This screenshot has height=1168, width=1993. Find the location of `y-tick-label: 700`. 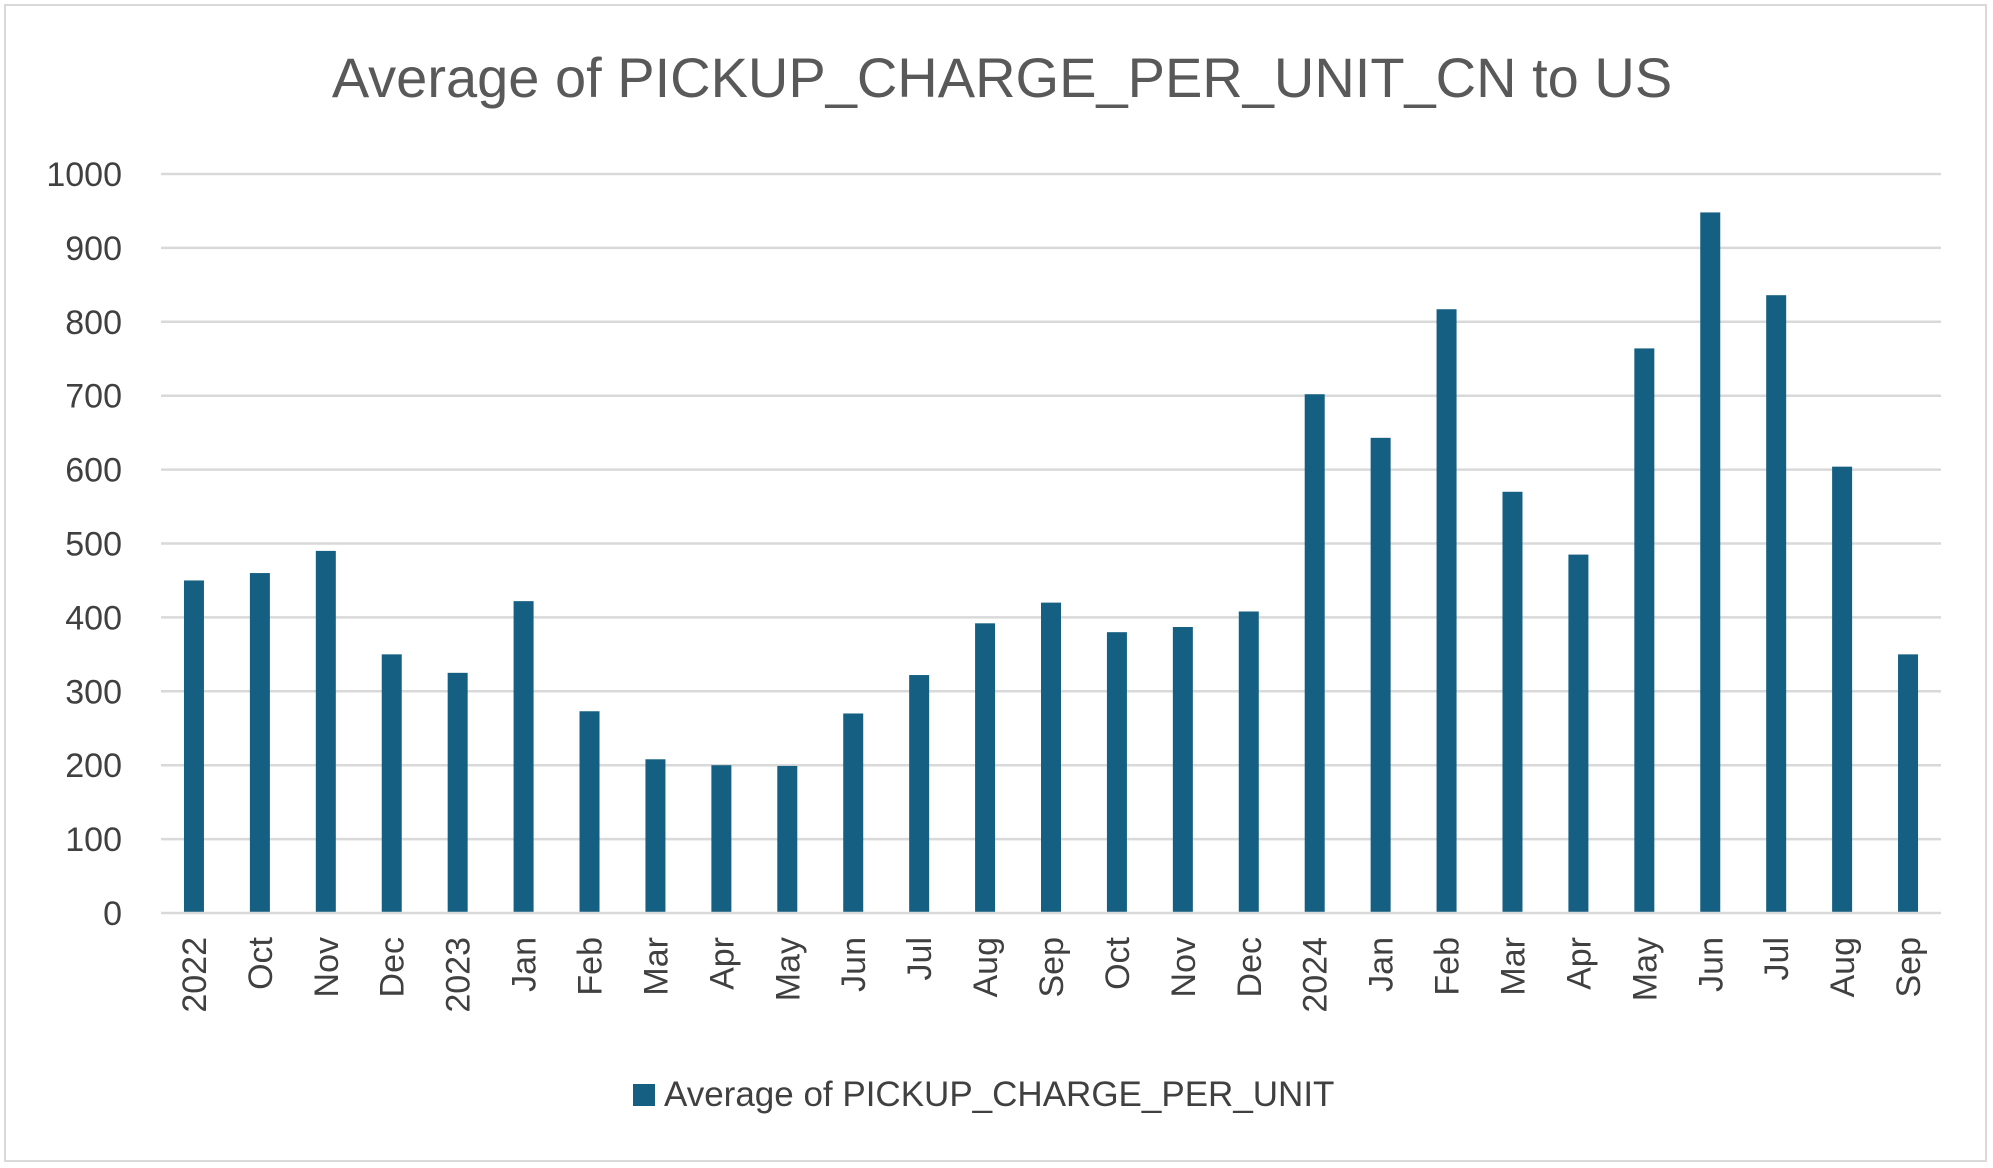

y-tick-label: 700 is located at coordinates (93, 397).